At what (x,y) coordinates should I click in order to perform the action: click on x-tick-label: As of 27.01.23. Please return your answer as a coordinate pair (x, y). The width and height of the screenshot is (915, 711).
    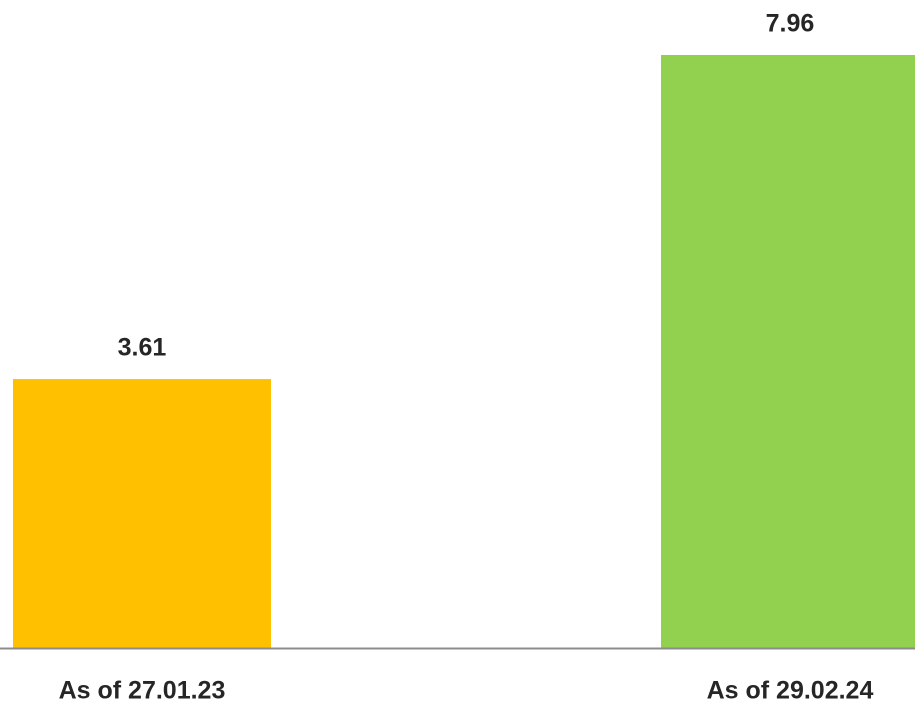
    Looking at the image, I should click on (142, 691).